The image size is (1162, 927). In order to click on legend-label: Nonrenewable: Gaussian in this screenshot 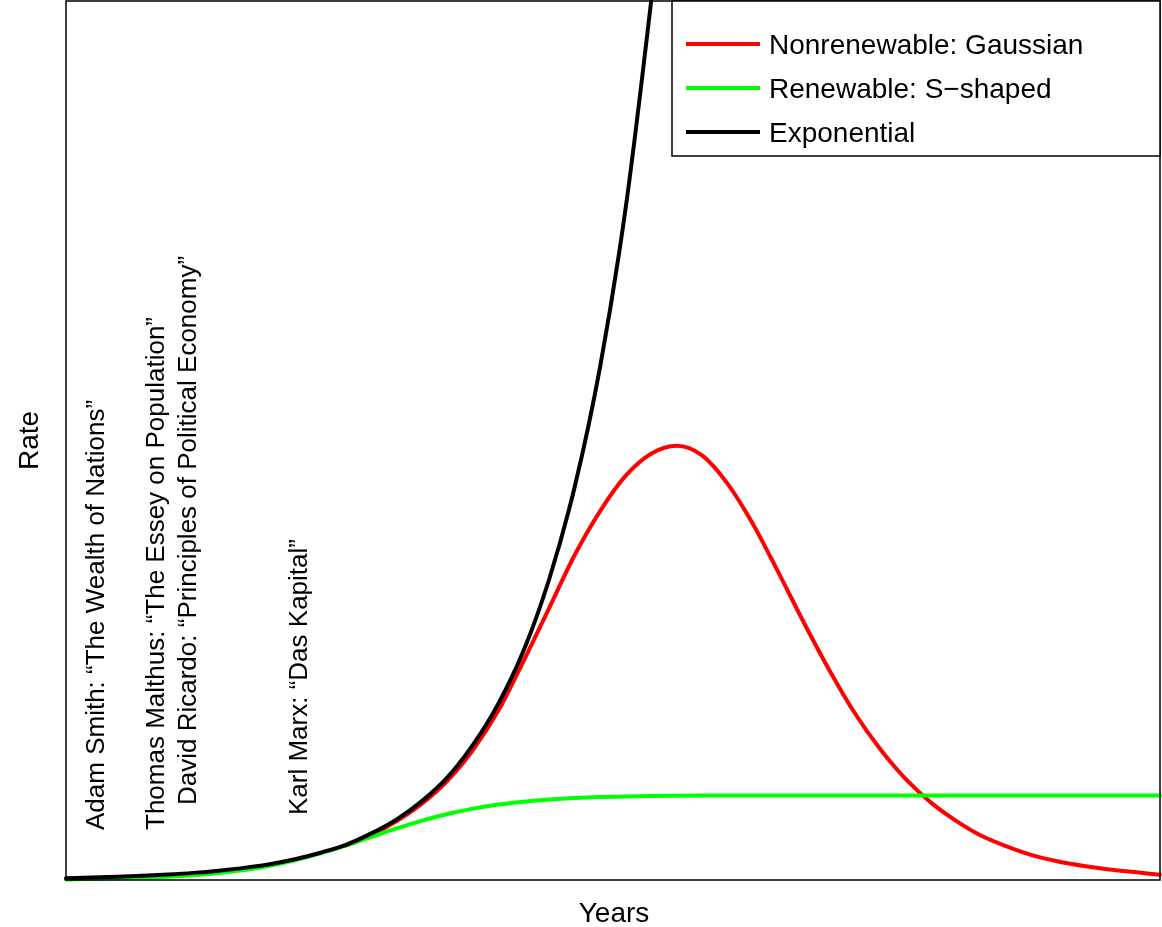, I will do `click(926, 44)`.